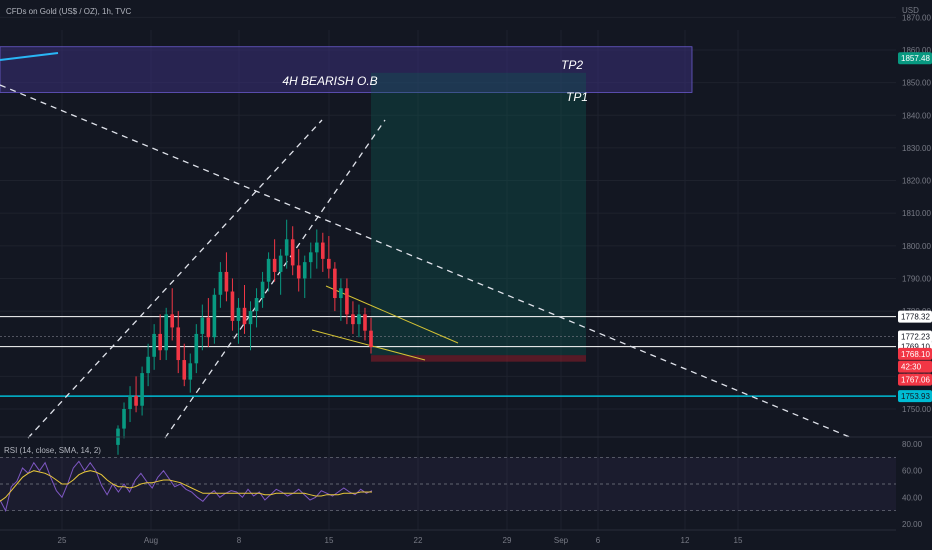  I want to click on price-tick-label: 1850.00, so click(916, 83).